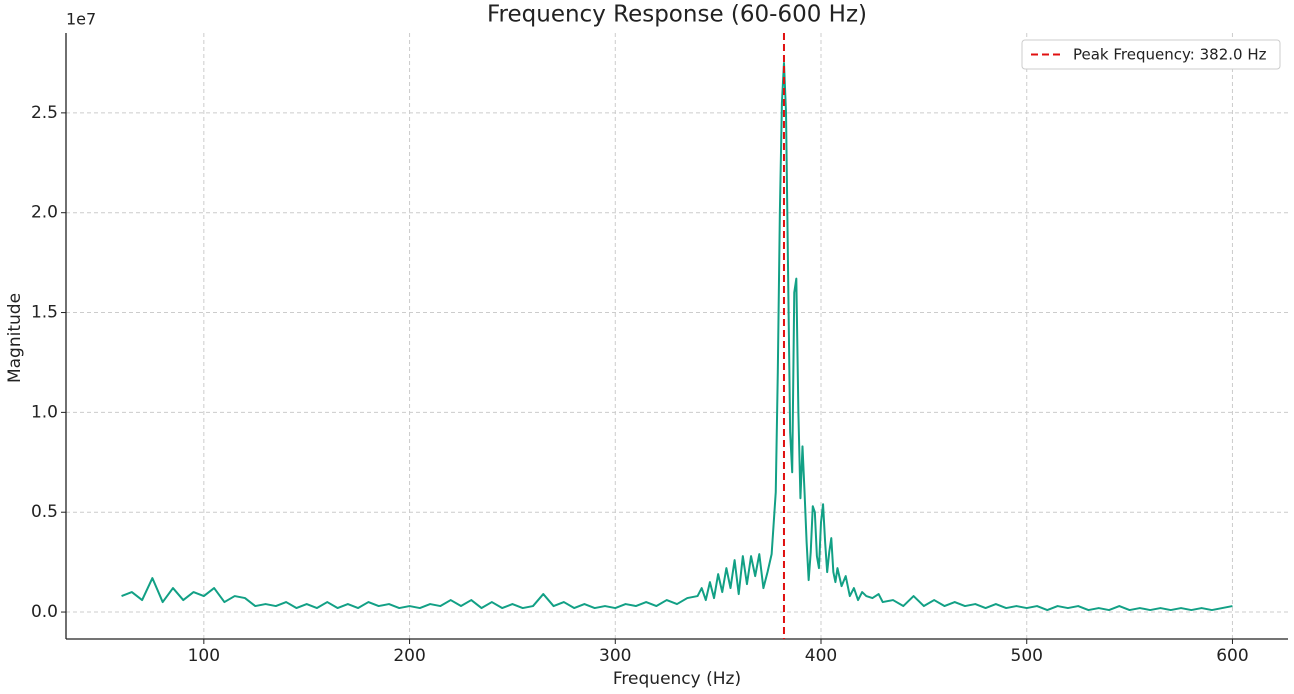 The width and height of the screenshot is (1294, 694). Describe the element at coordinates (1170, 55) in the screenshot. I see `legend-label: Peak Frequency: 382.0 Hz` at that location.